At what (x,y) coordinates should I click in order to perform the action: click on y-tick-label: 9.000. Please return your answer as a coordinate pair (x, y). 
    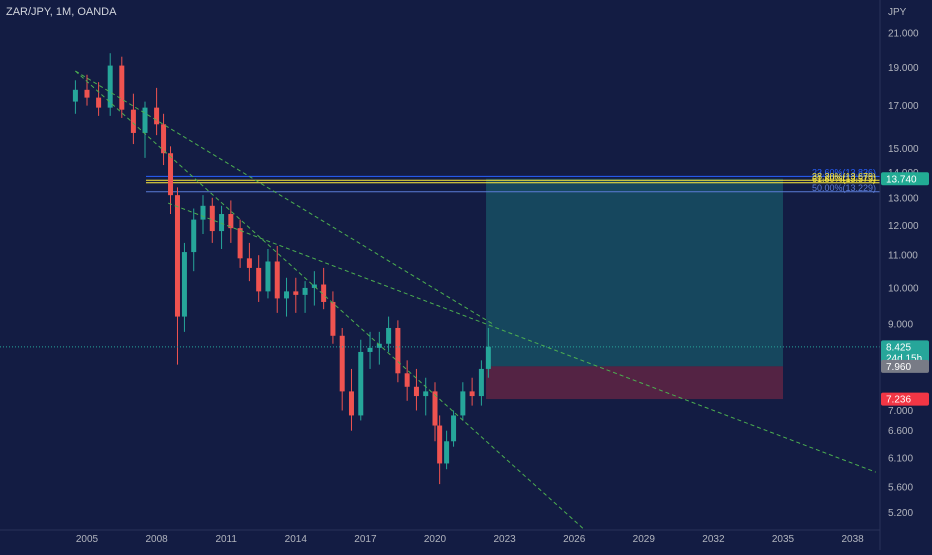
    Looking at the image, I should click on (900, 325).